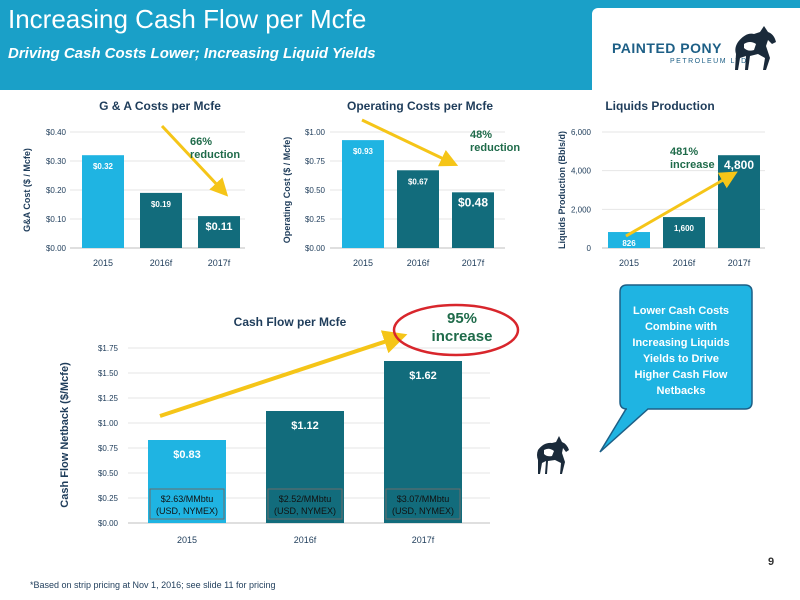  Describe the element at coordinates (481, 135) in the screenshot. I see `op-annotation: 48%` at that location.